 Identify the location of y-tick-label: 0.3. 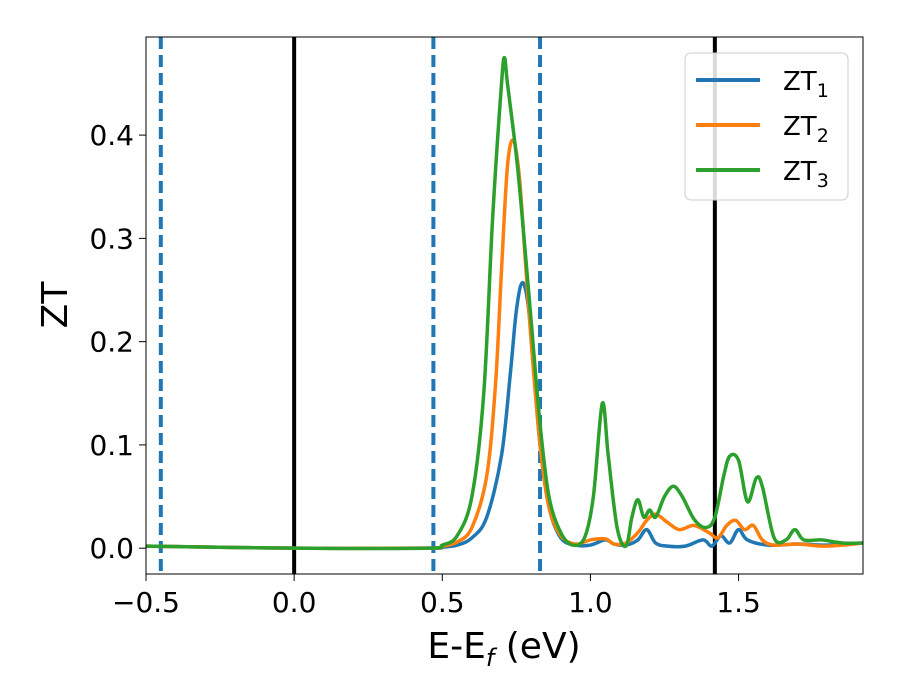
(111, 238).